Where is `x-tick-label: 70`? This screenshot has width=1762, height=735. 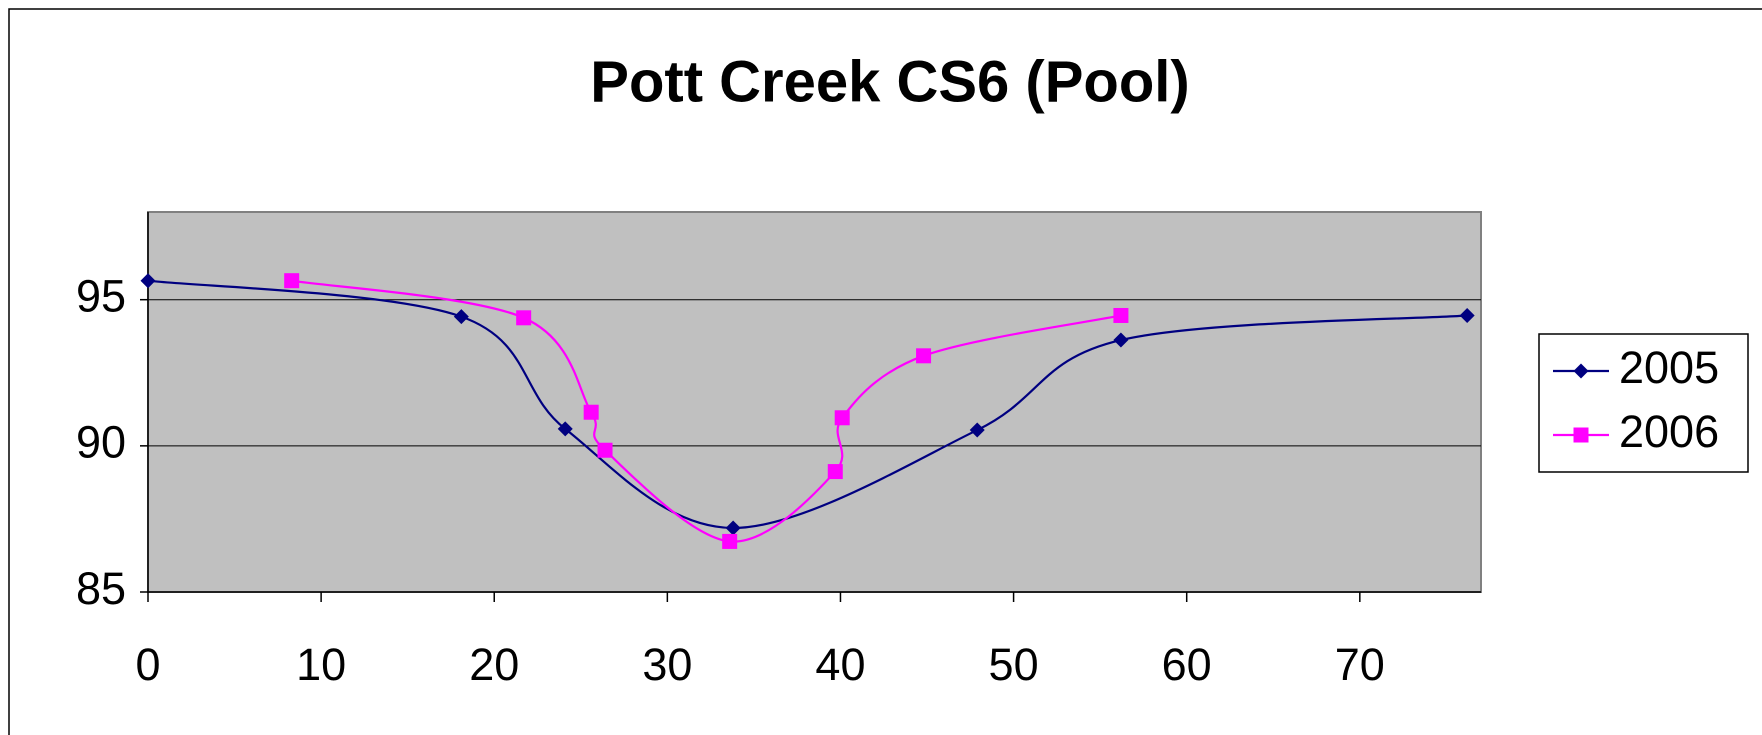
x-tick-label: 70 is located at coordinates (1360, 664).